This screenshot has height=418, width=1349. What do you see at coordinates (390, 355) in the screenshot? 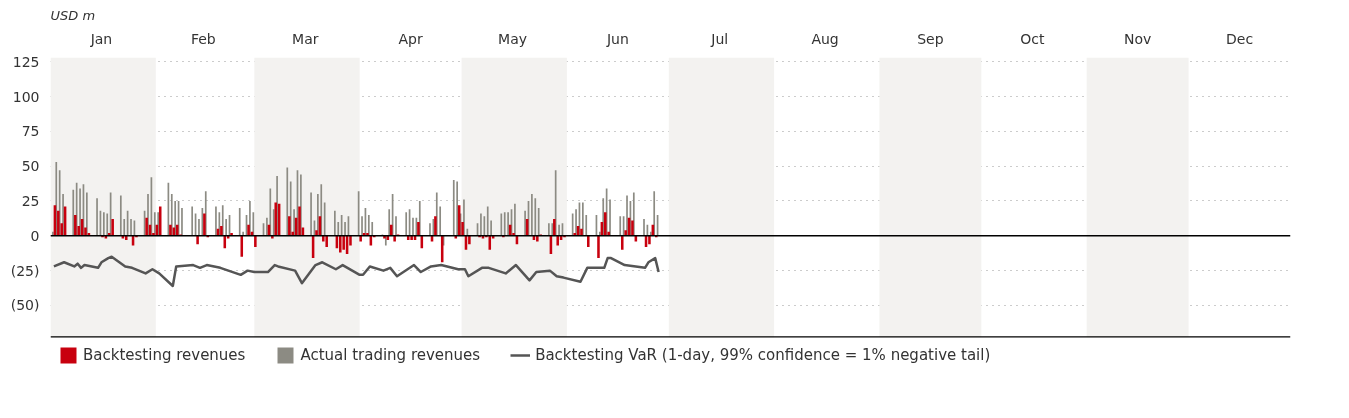
I see `legend-label: Actual trading revenues` at bounding box center [390, 355].